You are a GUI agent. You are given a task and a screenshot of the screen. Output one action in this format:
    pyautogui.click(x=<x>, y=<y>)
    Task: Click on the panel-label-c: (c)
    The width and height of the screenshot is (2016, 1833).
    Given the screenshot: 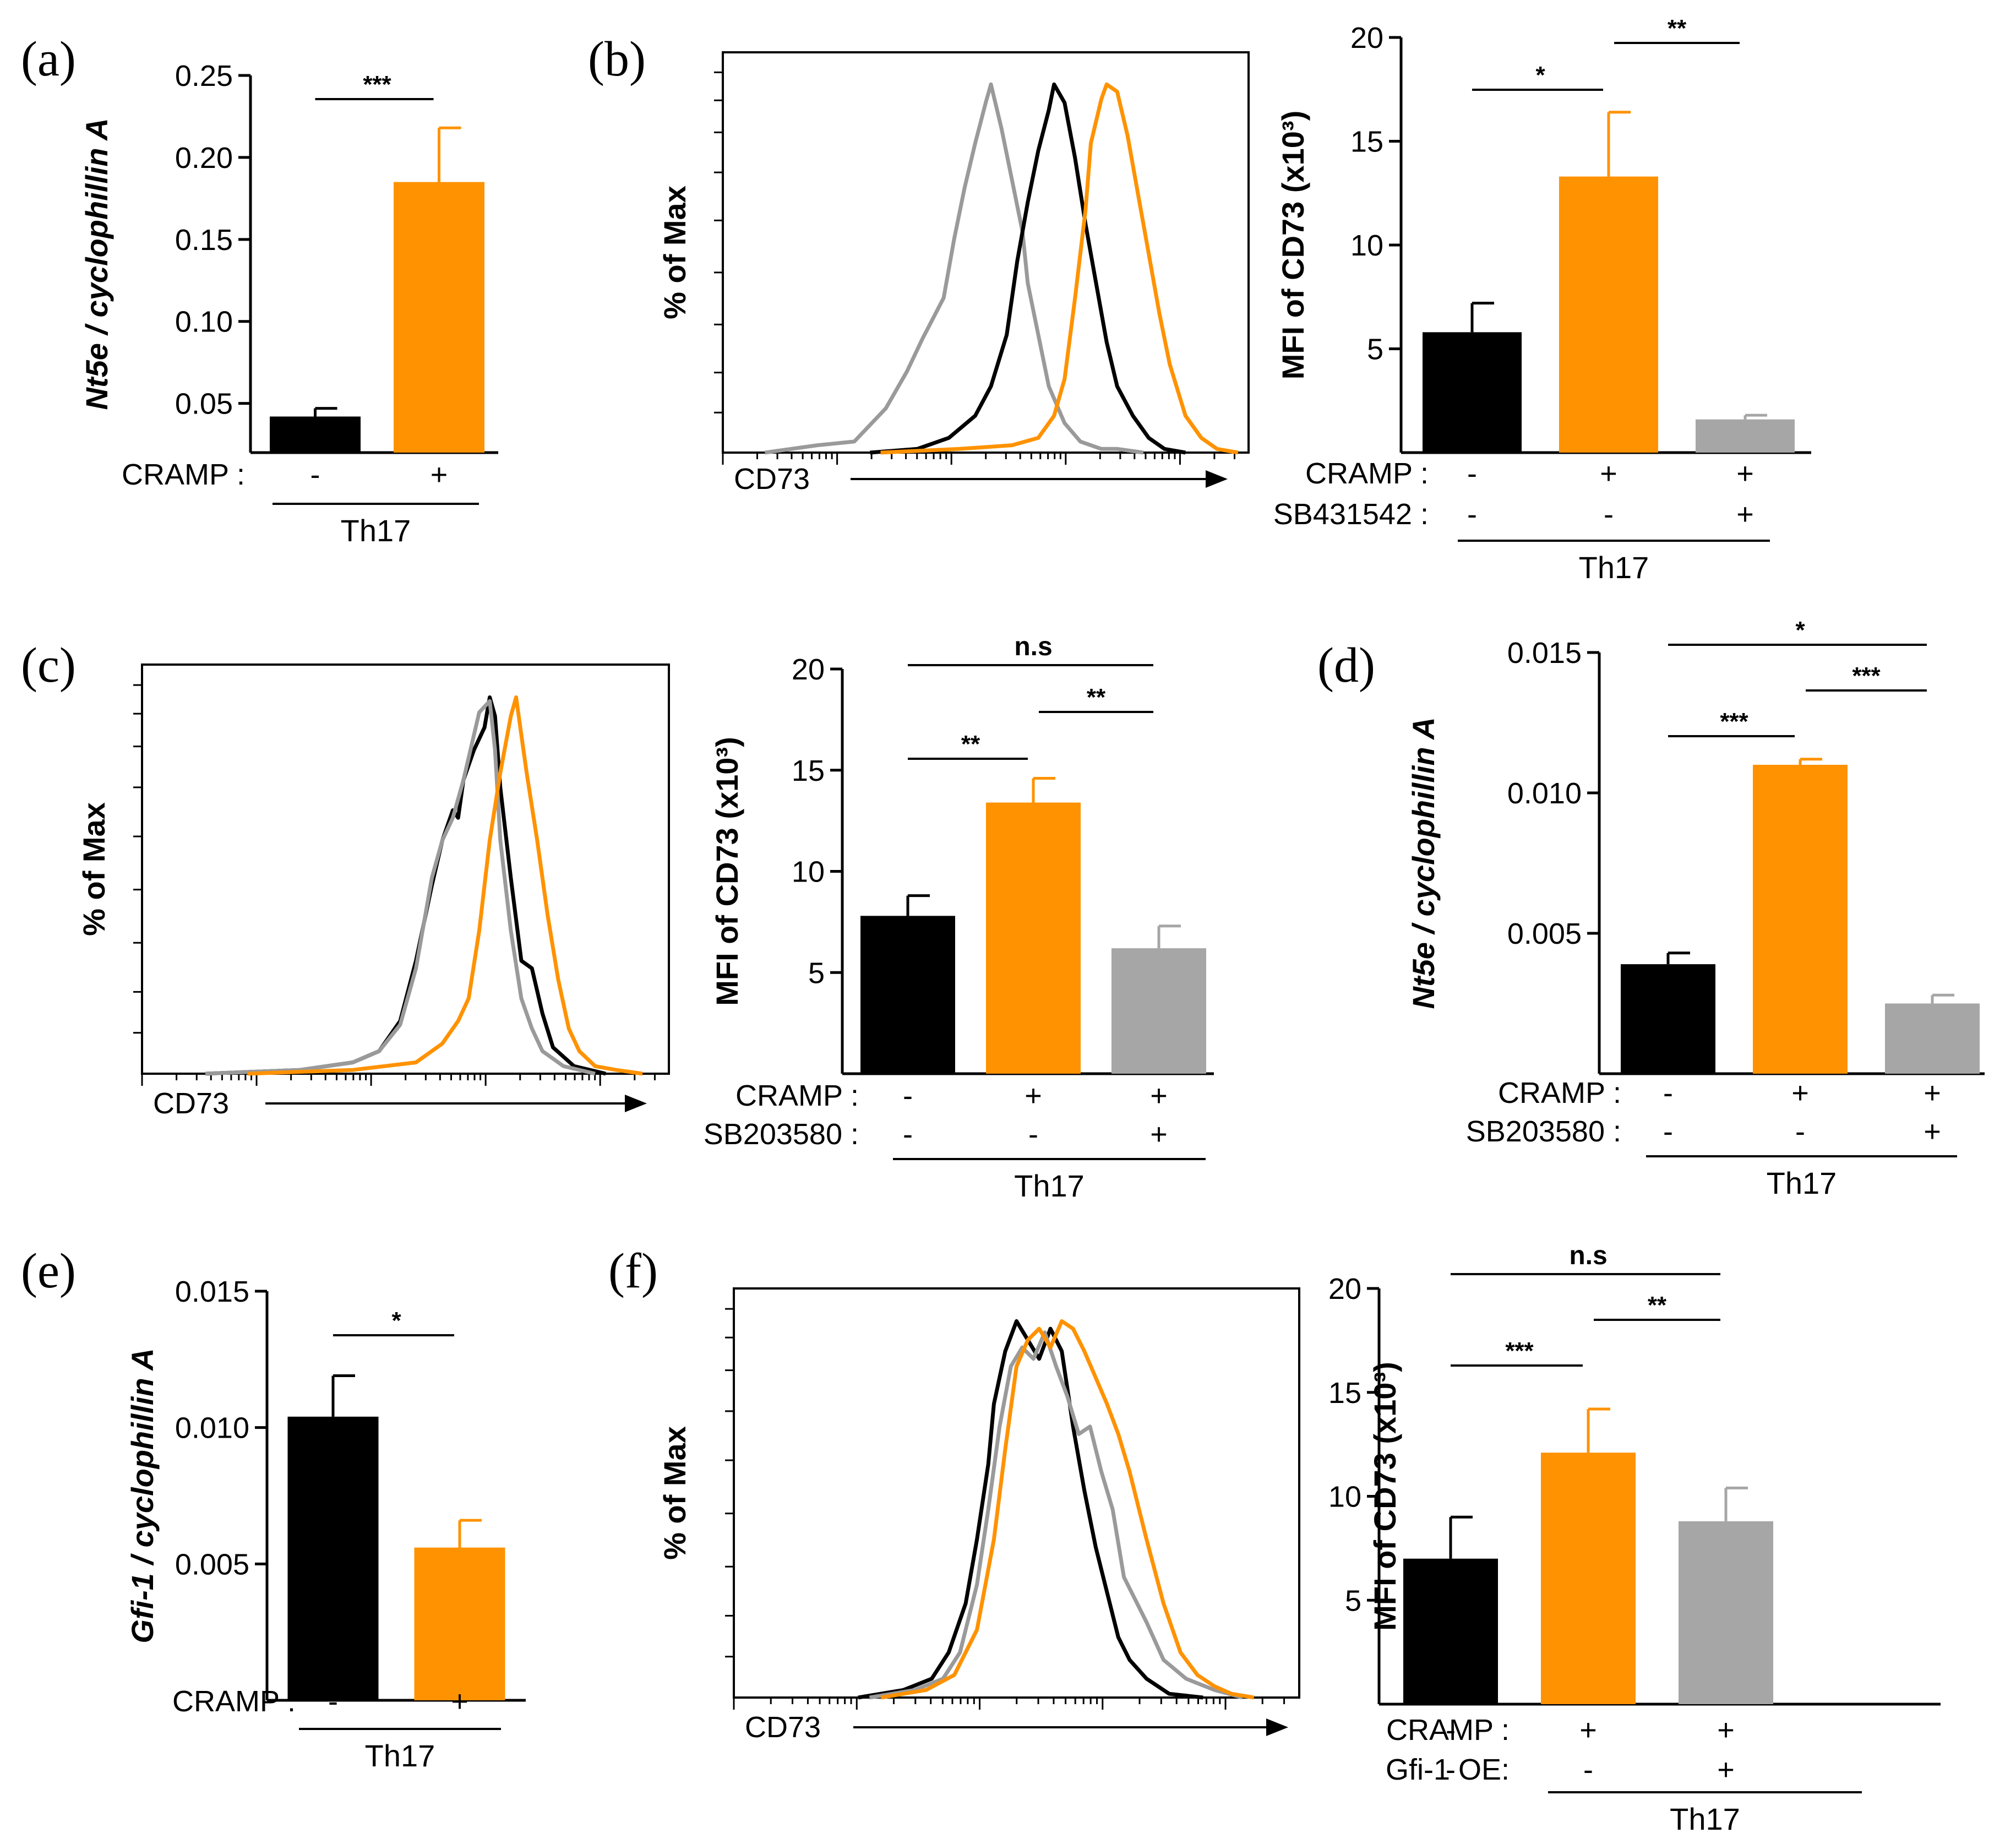 What is the action you would take?
    pyautogui.click(x=48, y=665)
    